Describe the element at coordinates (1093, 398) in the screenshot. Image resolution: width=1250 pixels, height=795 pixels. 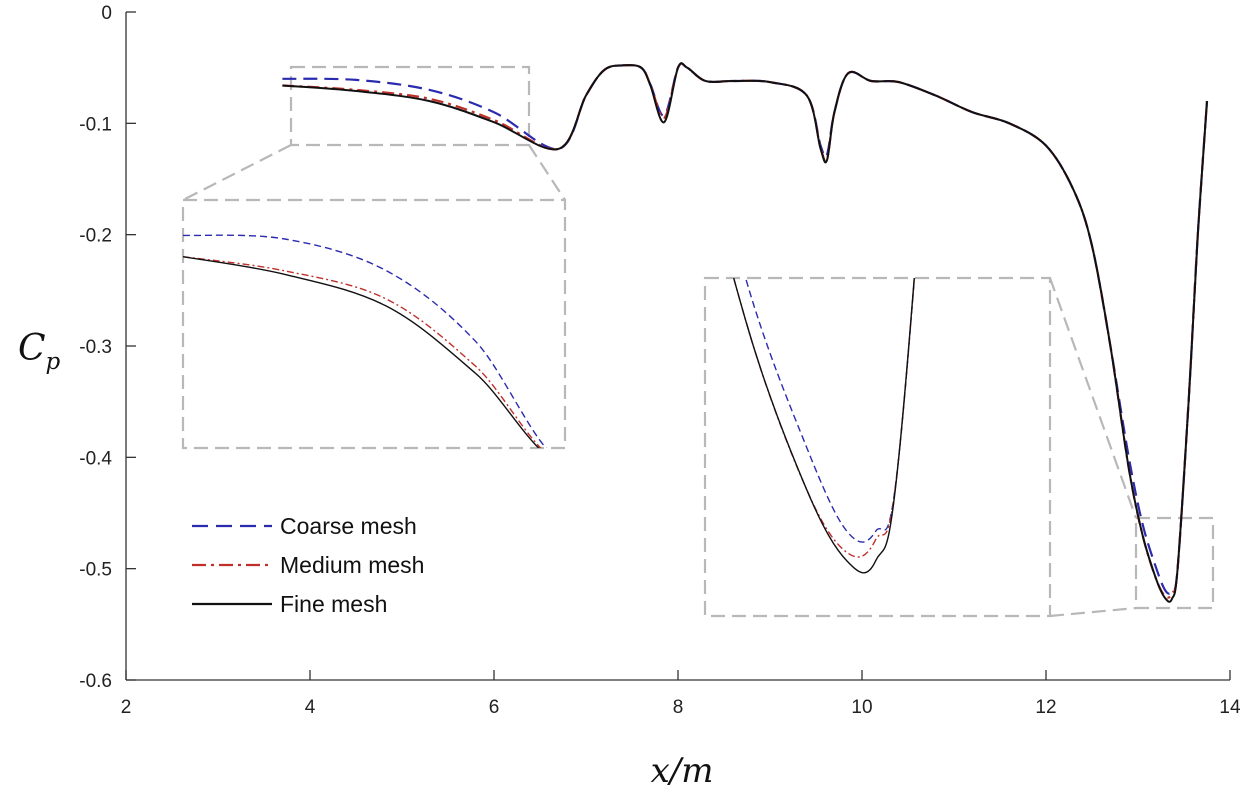
I see `zoom-connector-right-a` at that location.